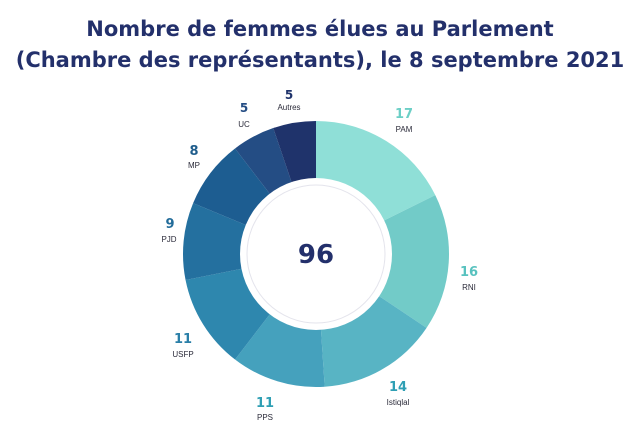  What do you see at coordinates (289, 95) in the screenshot?
I see `value-label-autres: 5` at bounding box center [289, 95].